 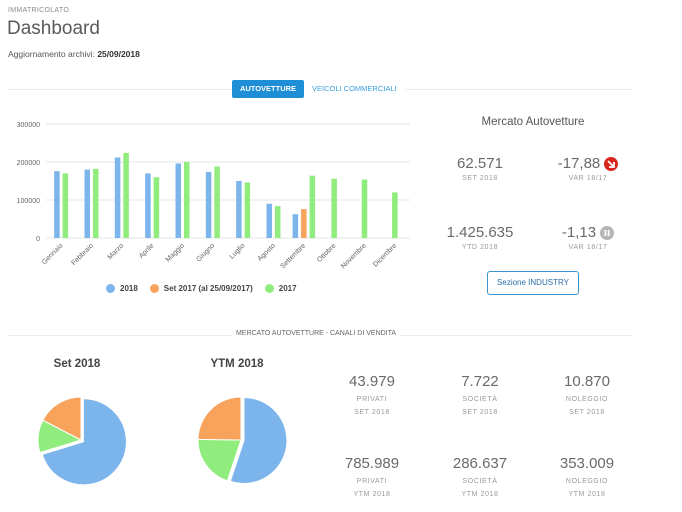 I want to click on stat-var-ytd: -1,13 VAR 18/17, so click(x=588, y=237).